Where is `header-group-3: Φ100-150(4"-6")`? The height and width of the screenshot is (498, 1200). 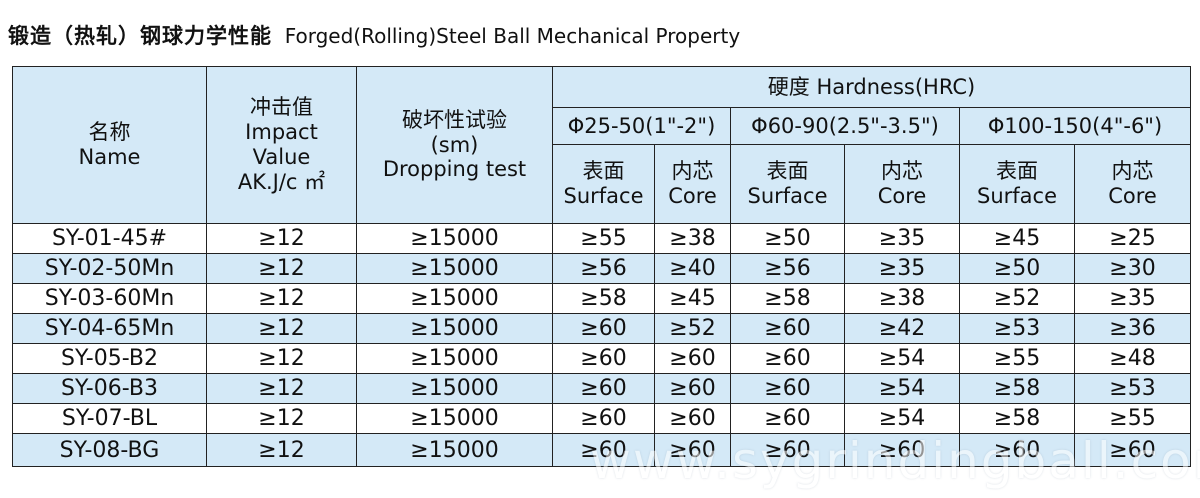
header-group-3: Φ100-150(4"-6") is located at coordinates (1075, 126).